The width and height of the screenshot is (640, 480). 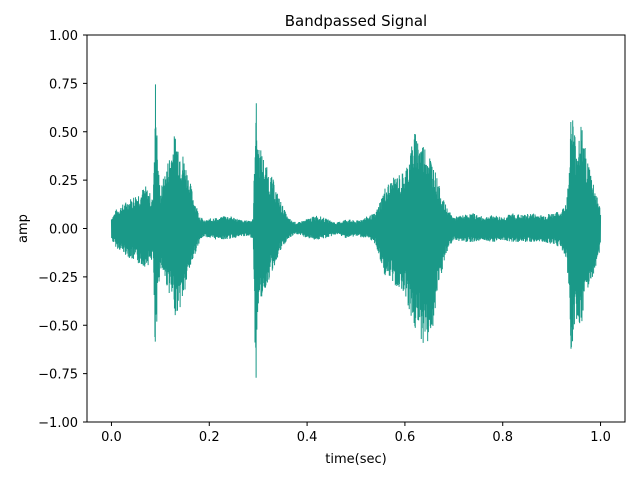 What do you see at coordinates (58, 423) in the screenshot?
I see `y-tick-label: −1.00` at bounding box center [58, 423].